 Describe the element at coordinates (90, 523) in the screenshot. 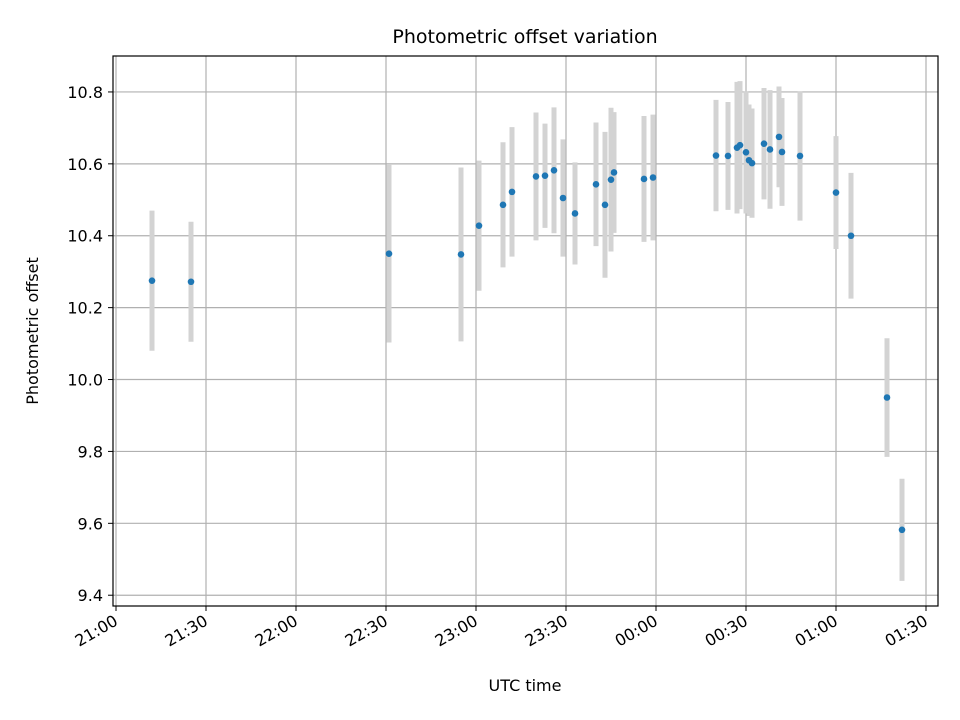

I see `y-tick-label: 9.6` at that location.